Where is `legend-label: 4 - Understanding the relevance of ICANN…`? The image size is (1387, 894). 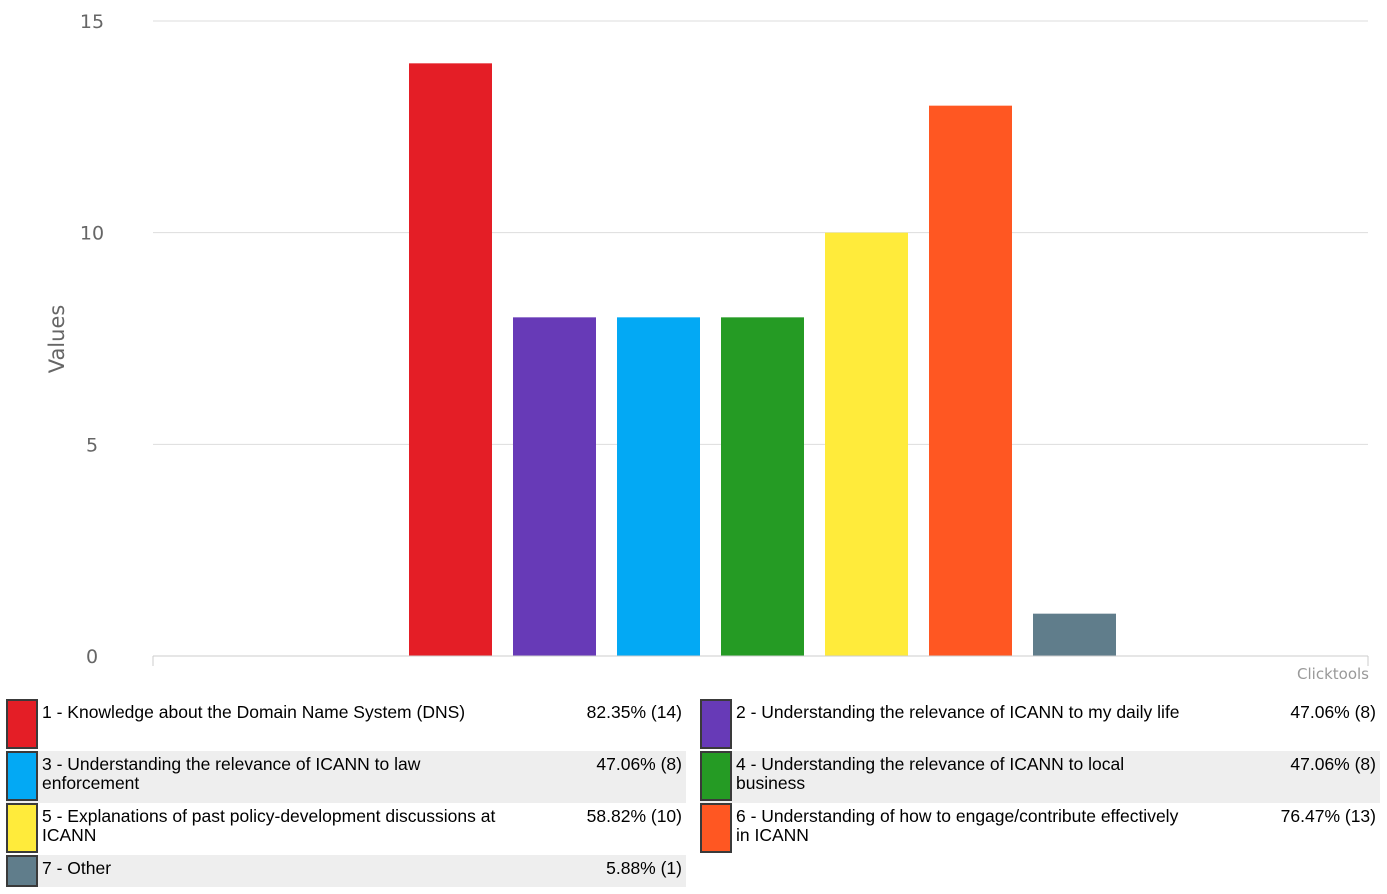
legend-label: 4 - Understanding the relevance of ICANN… is located at coordinates (930, 773).